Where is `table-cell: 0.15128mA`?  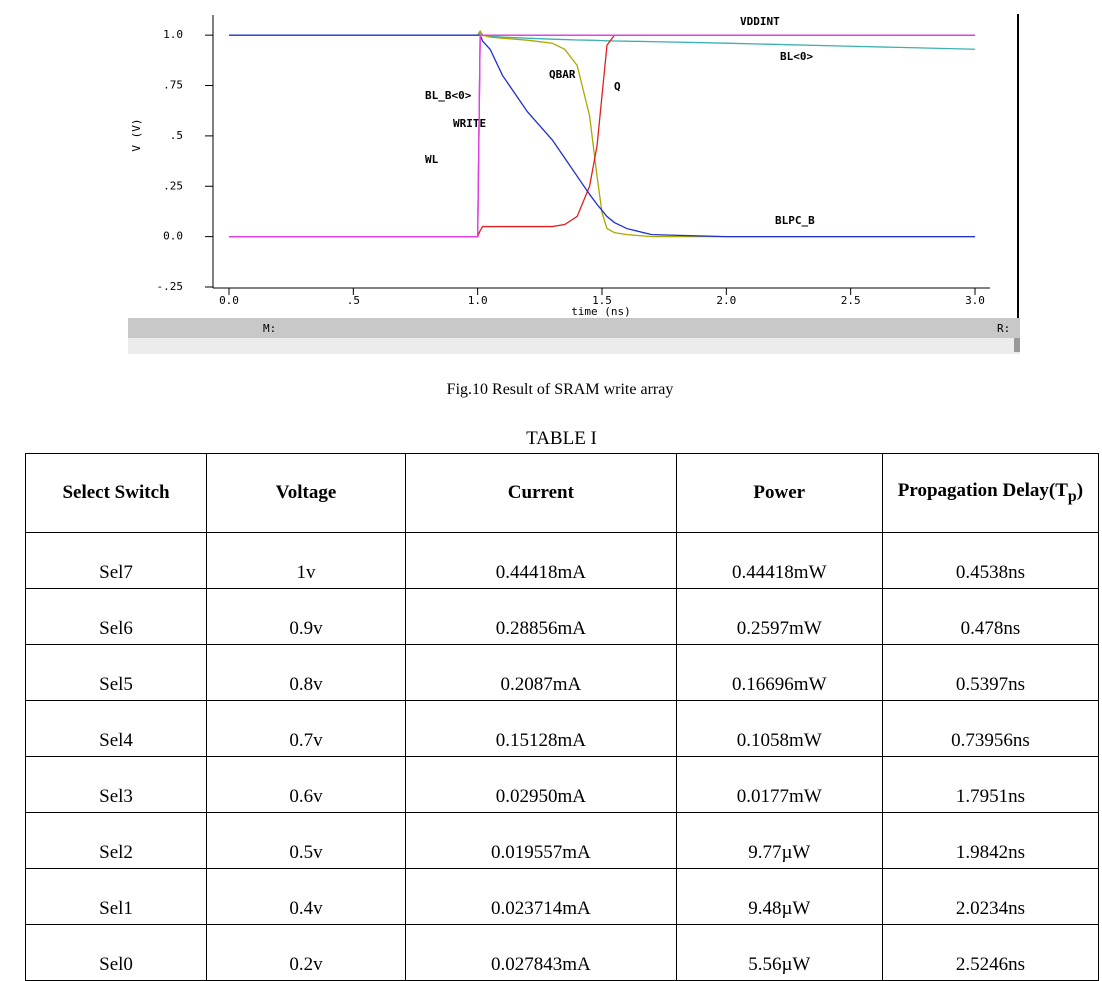 table-cell: 0.15128mA is located at coordinates (541, 728).